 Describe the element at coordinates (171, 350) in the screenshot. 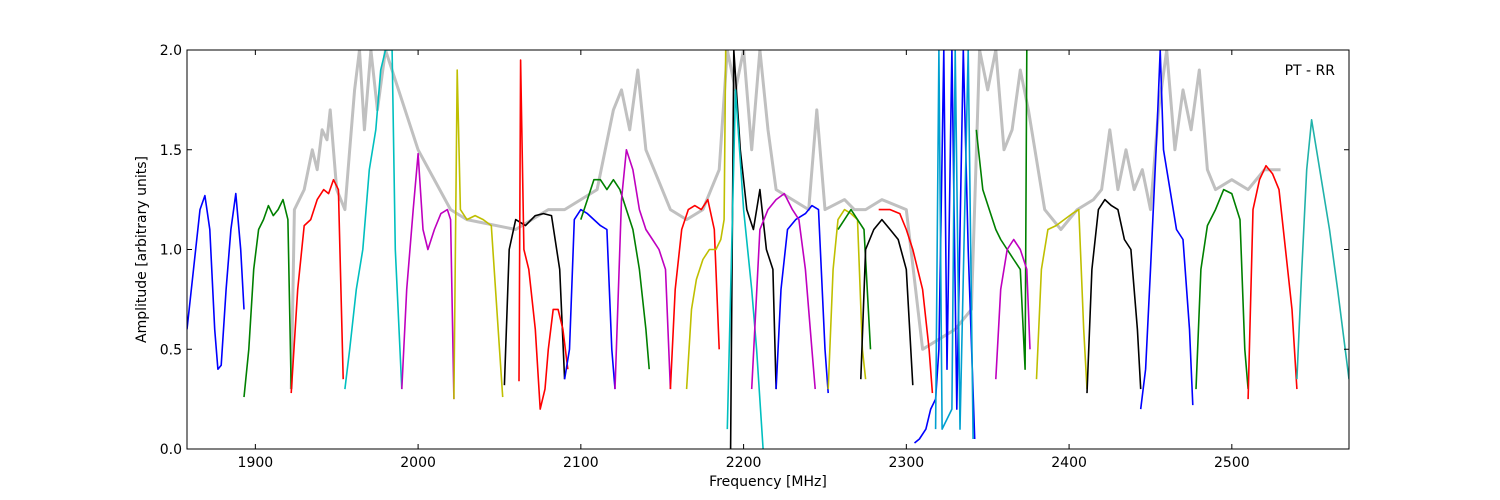

I see `y-tick-label: 0.5` at that location.